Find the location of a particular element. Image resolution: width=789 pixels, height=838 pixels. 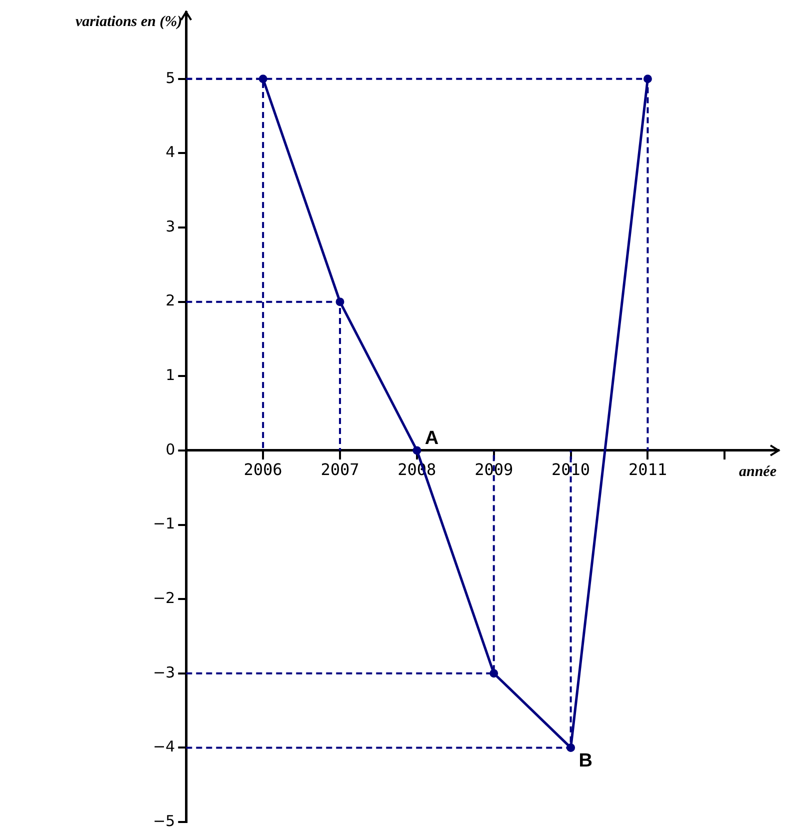

x-tick-label: 2011 is located at coordinates (647, 470).